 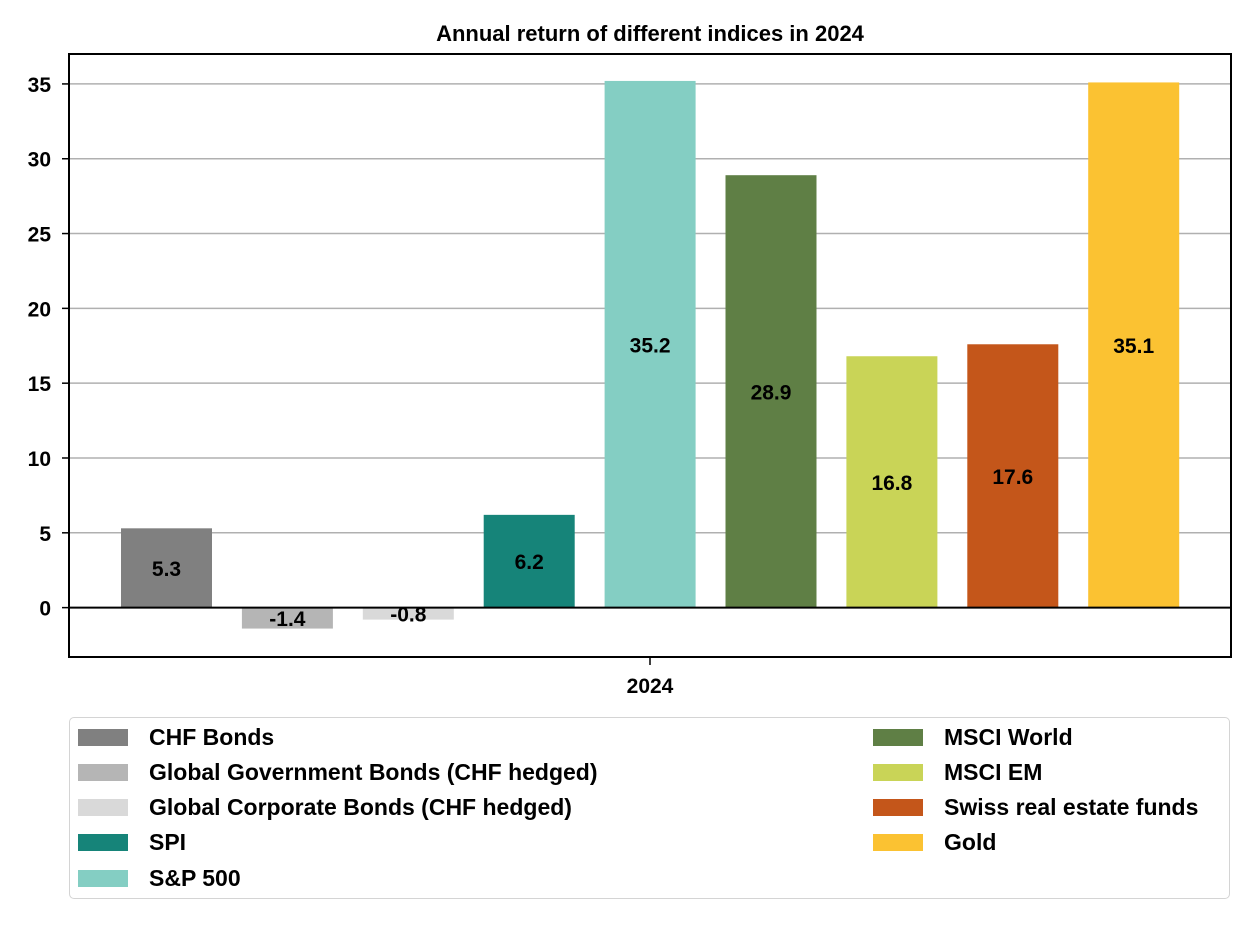 What do you see at coordinates (132, 843) in the screenshot?
I see `legend-item: SPI` at bounding box center [132, 843].